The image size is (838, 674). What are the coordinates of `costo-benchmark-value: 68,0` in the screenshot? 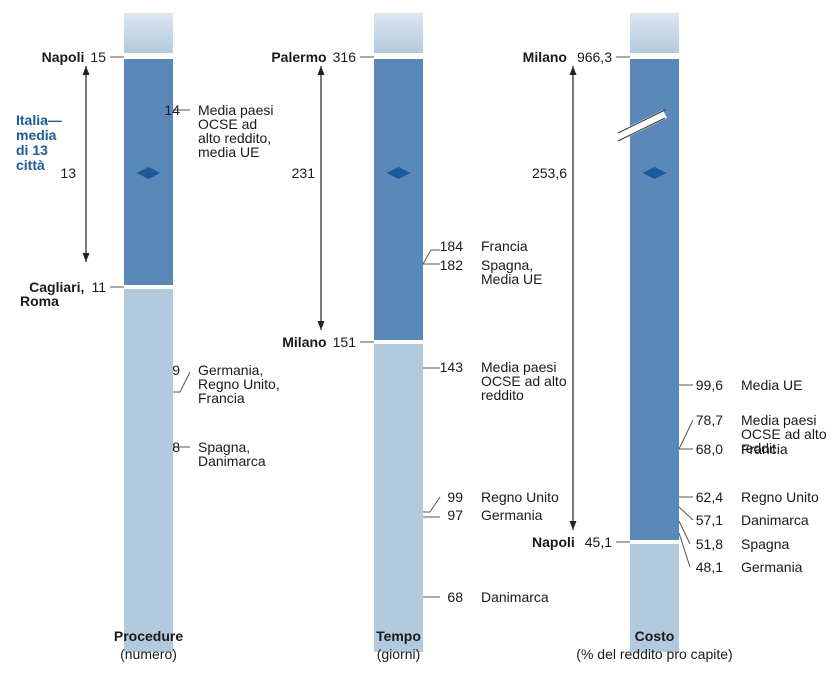 It's located at (709, 449).